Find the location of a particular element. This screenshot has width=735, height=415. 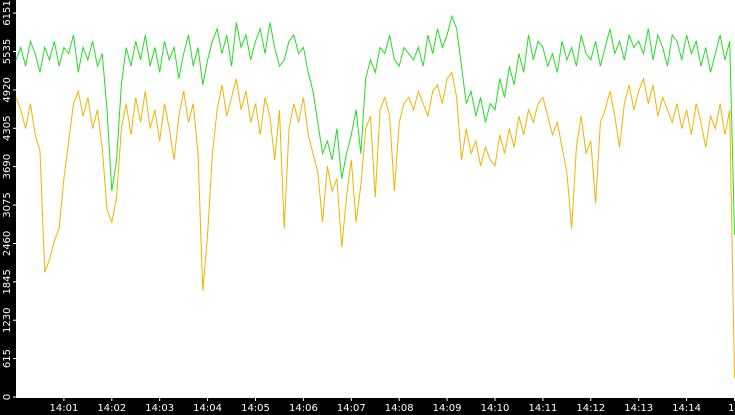

y-tick-label: 0 is located at coordinates (7, 397).